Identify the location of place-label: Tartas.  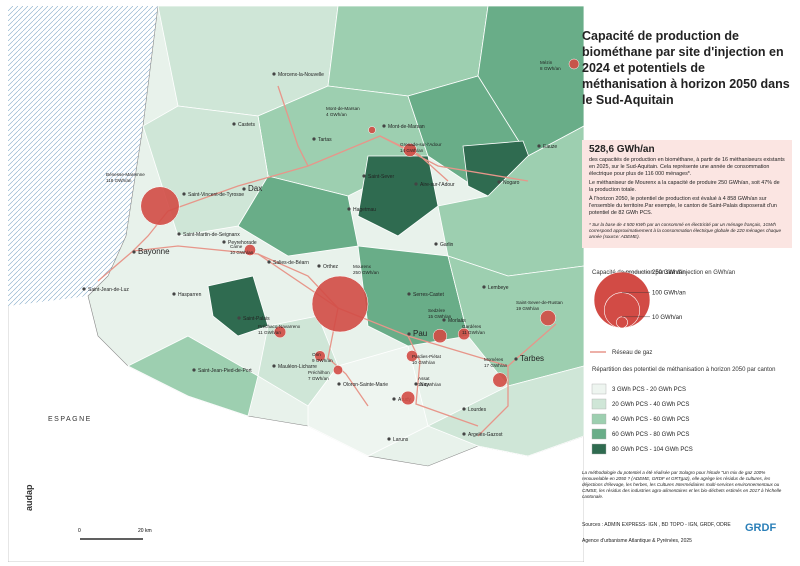
(325, 140).